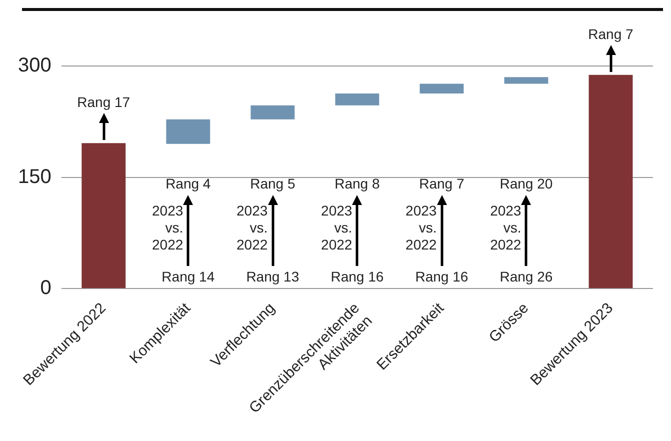  What do you see at coordinates (526, 276) in the screenshot?
I see `annotation: Rang 26` at bounding box center [526, 276].